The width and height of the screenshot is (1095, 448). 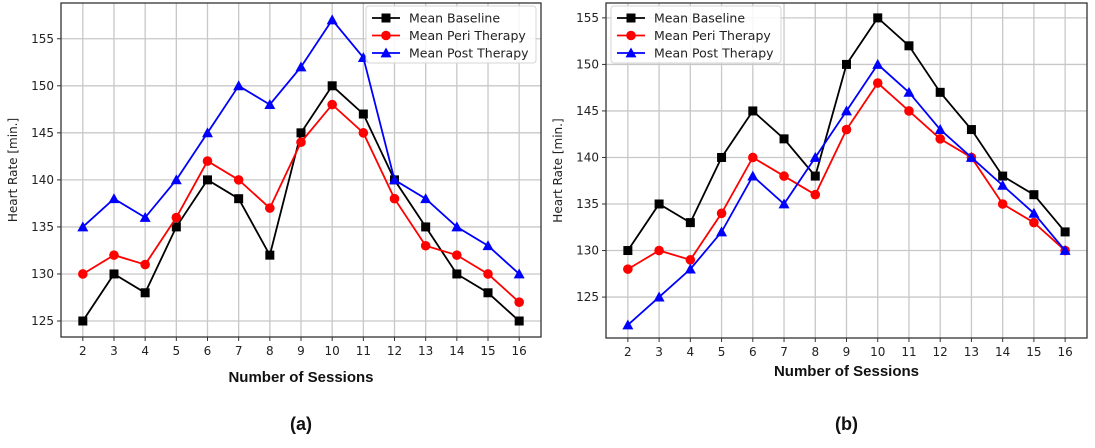 What do you see at coordinates (712, 35) in the screenshot?
I see `legend-label: Mean Peri Therapy` at bounding box center [712, 35].